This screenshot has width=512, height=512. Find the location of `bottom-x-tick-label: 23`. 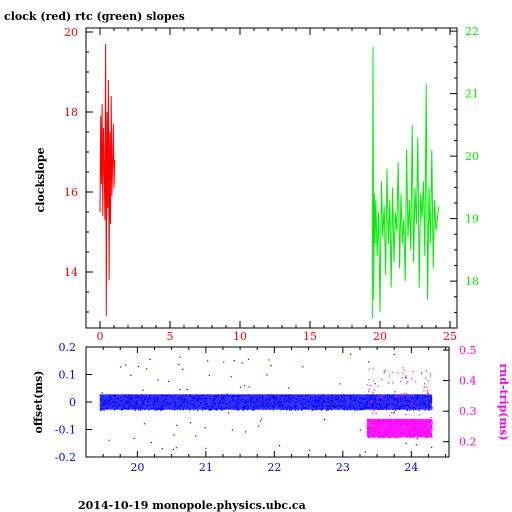

bottom-x-tick-label: 23 is located at coordinates (343, 467).